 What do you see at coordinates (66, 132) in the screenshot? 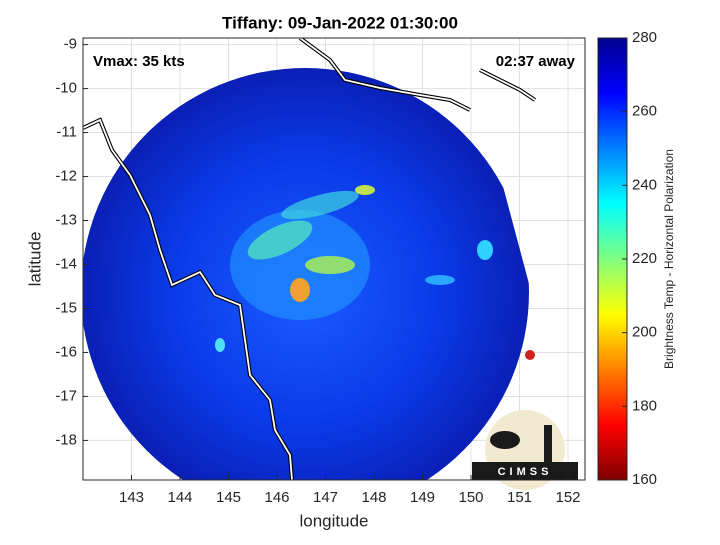
I see `y-tick-label: -11` at bounding box center [66, 132].